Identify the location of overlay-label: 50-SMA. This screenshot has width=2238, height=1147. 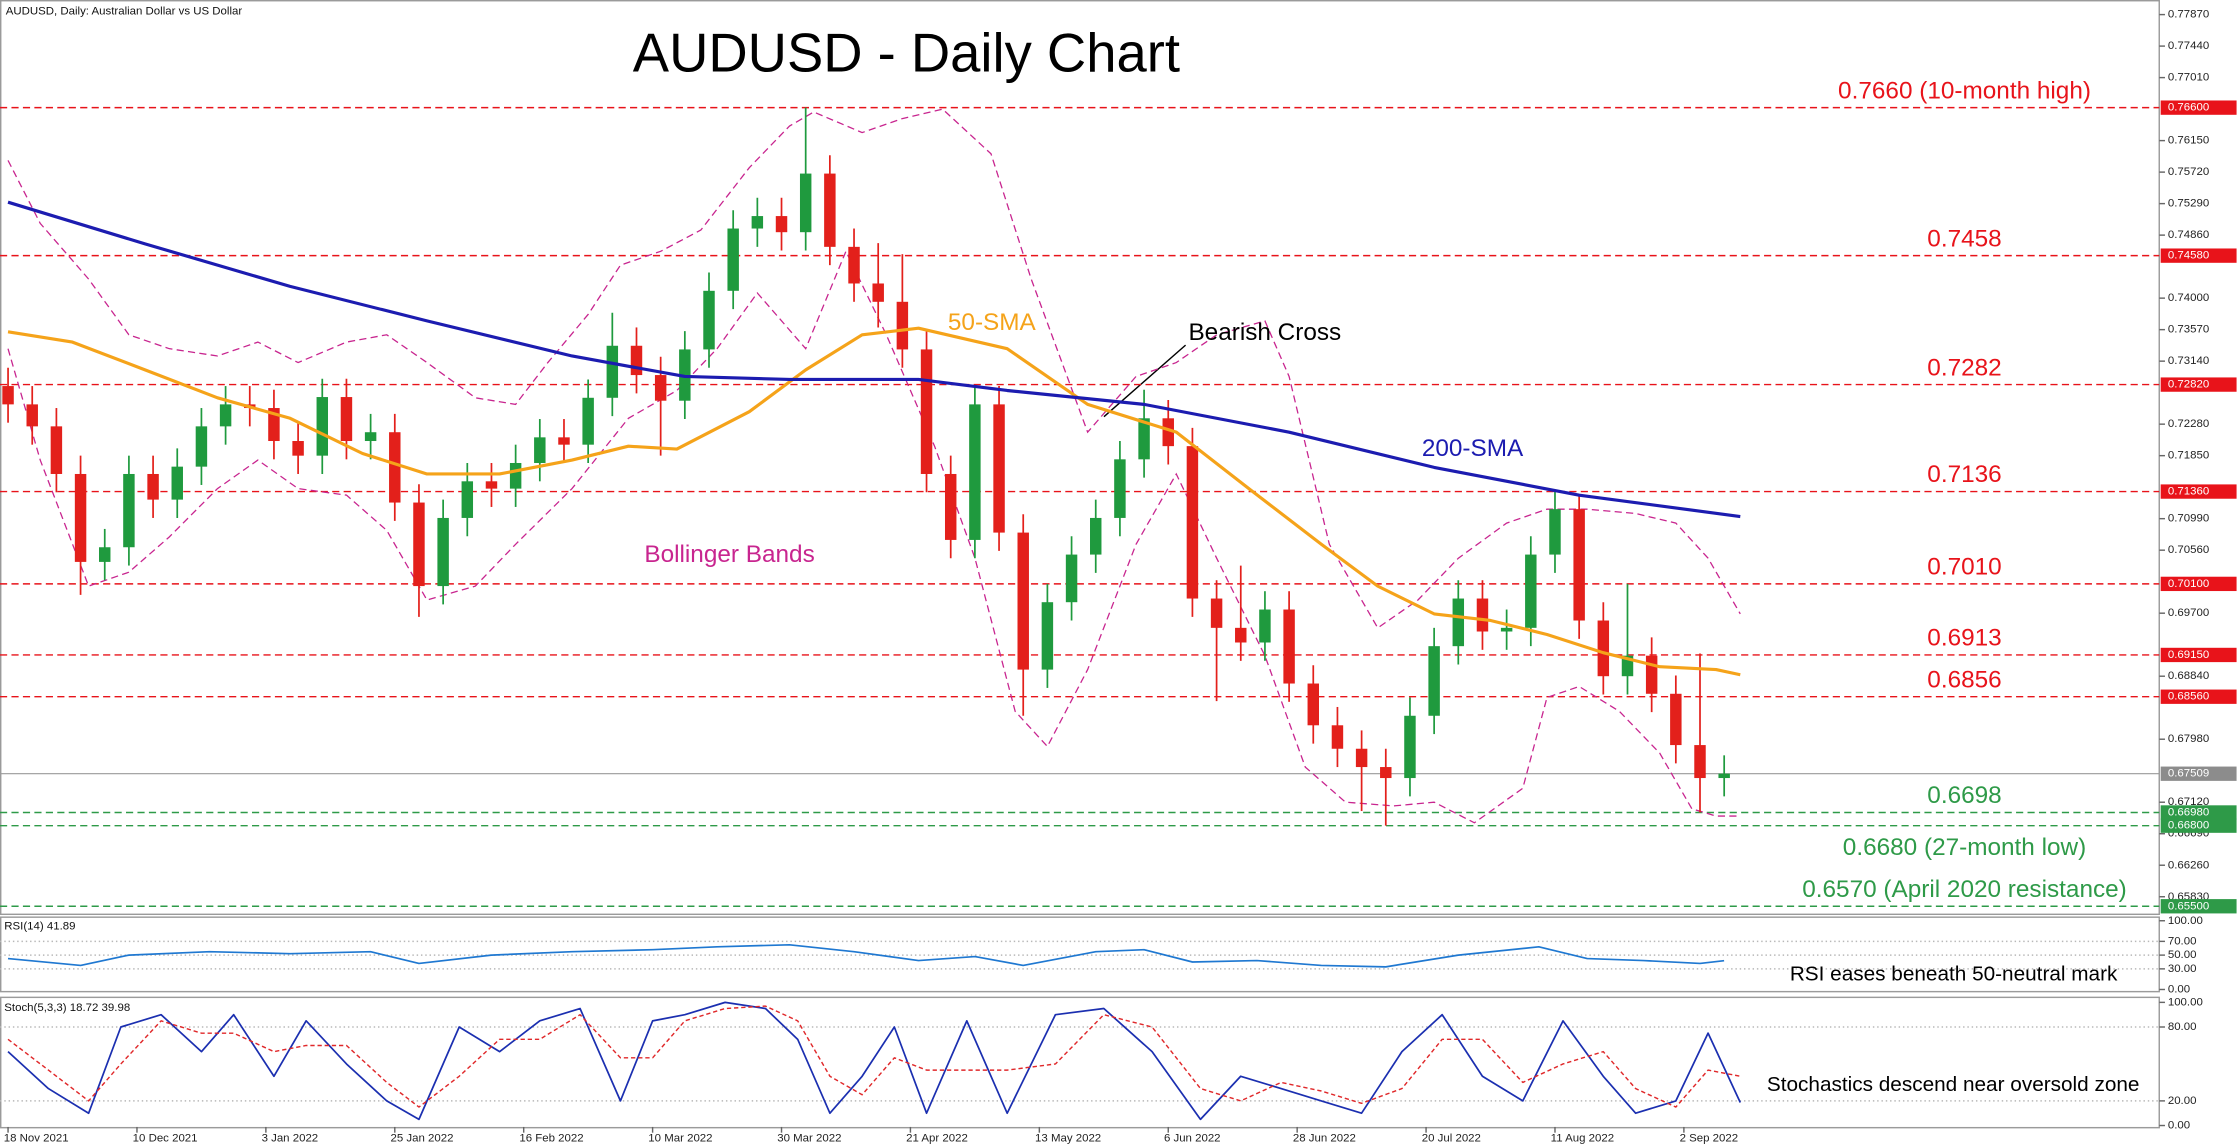
(992, 322).